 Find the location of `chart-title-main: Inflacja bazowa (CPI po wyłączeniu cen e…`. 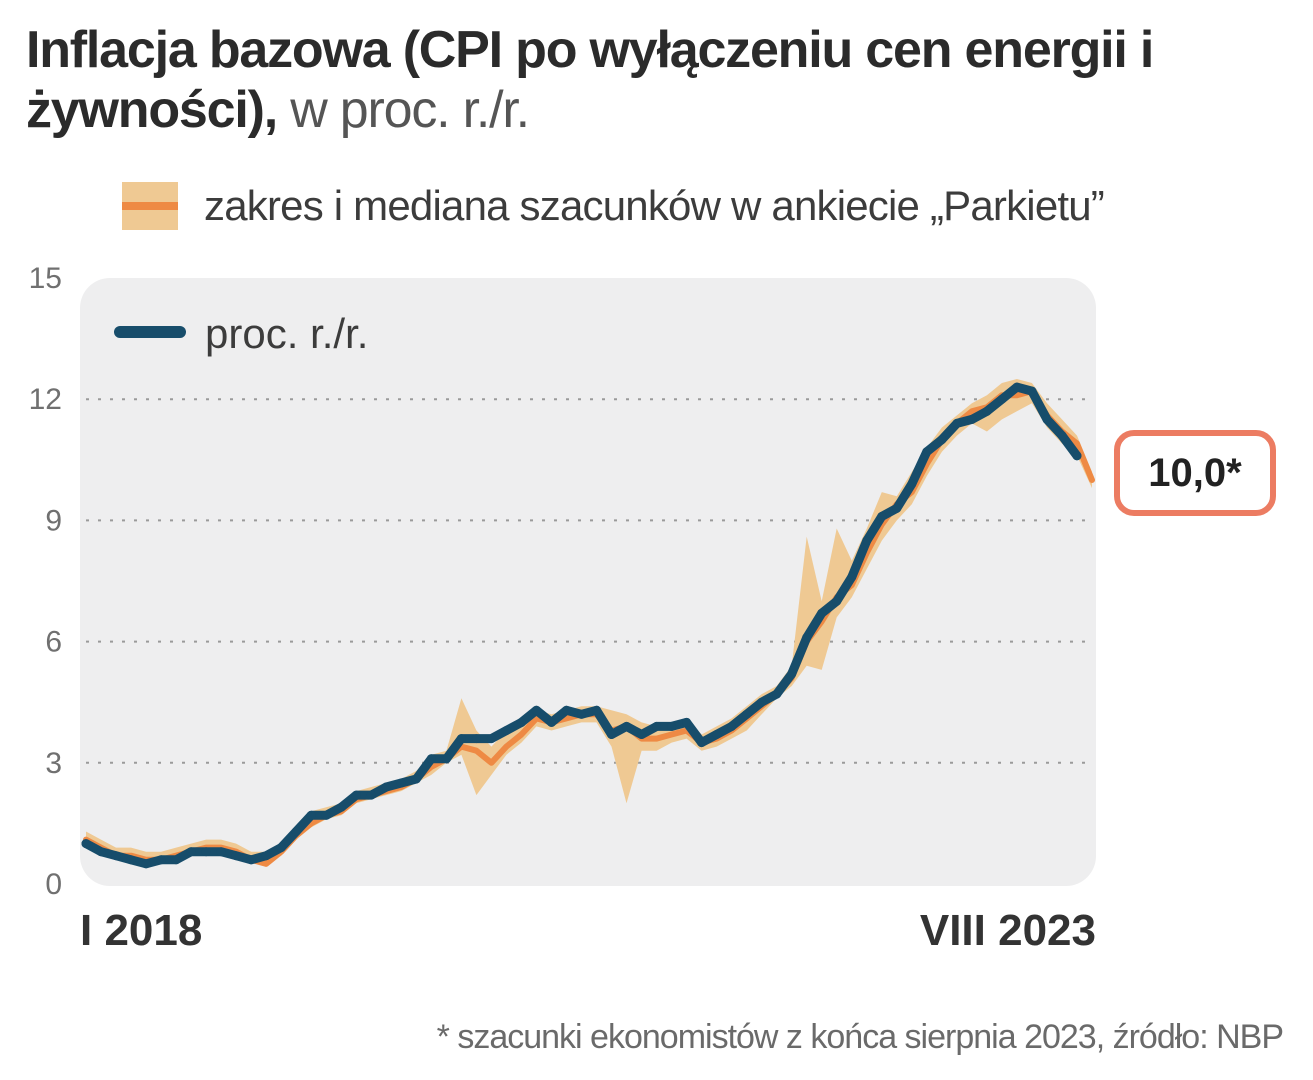

chart-title-main: Inflacja bazowa (CPI po wyłączeniu cen e… is located at coordinates (590, 80).